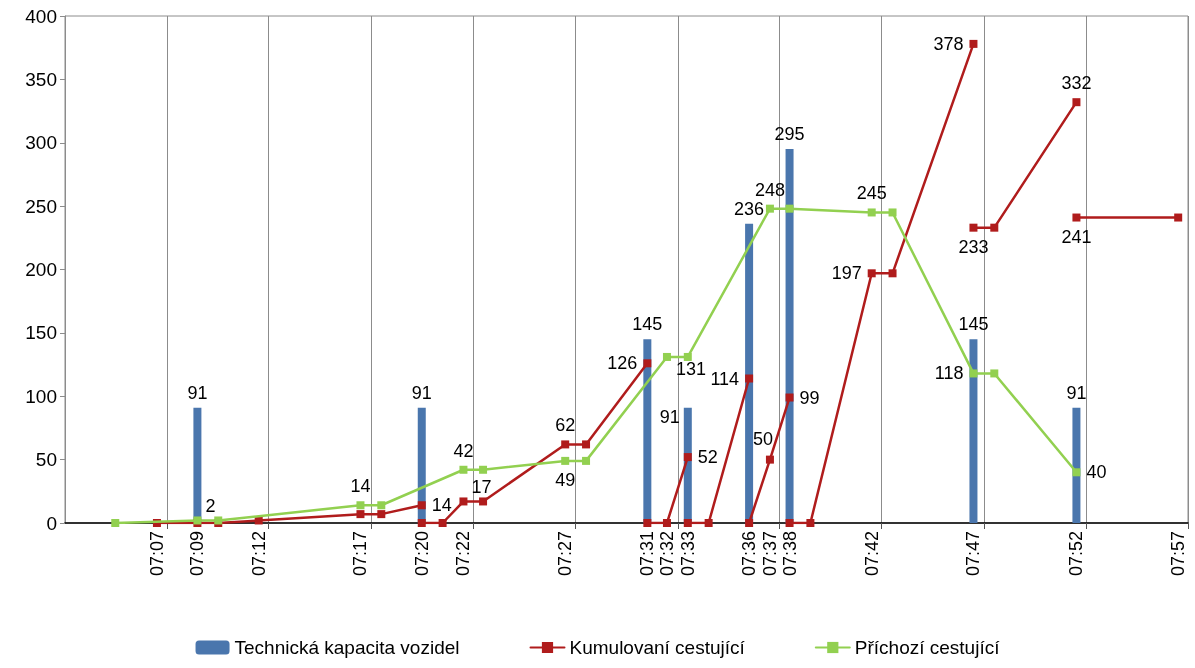  What do you see at coordinates (666, 554) in the screenshot?
I see `x-tick-label: 07:32` at bounding box center [666, 554].